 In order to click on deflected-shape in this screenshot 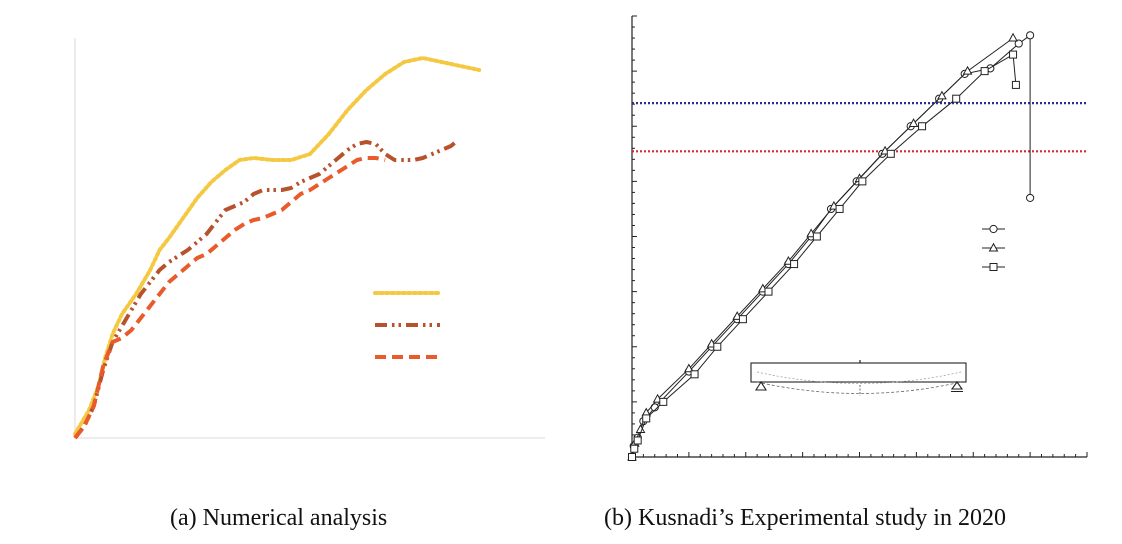, I will do `click(859, 387)`.